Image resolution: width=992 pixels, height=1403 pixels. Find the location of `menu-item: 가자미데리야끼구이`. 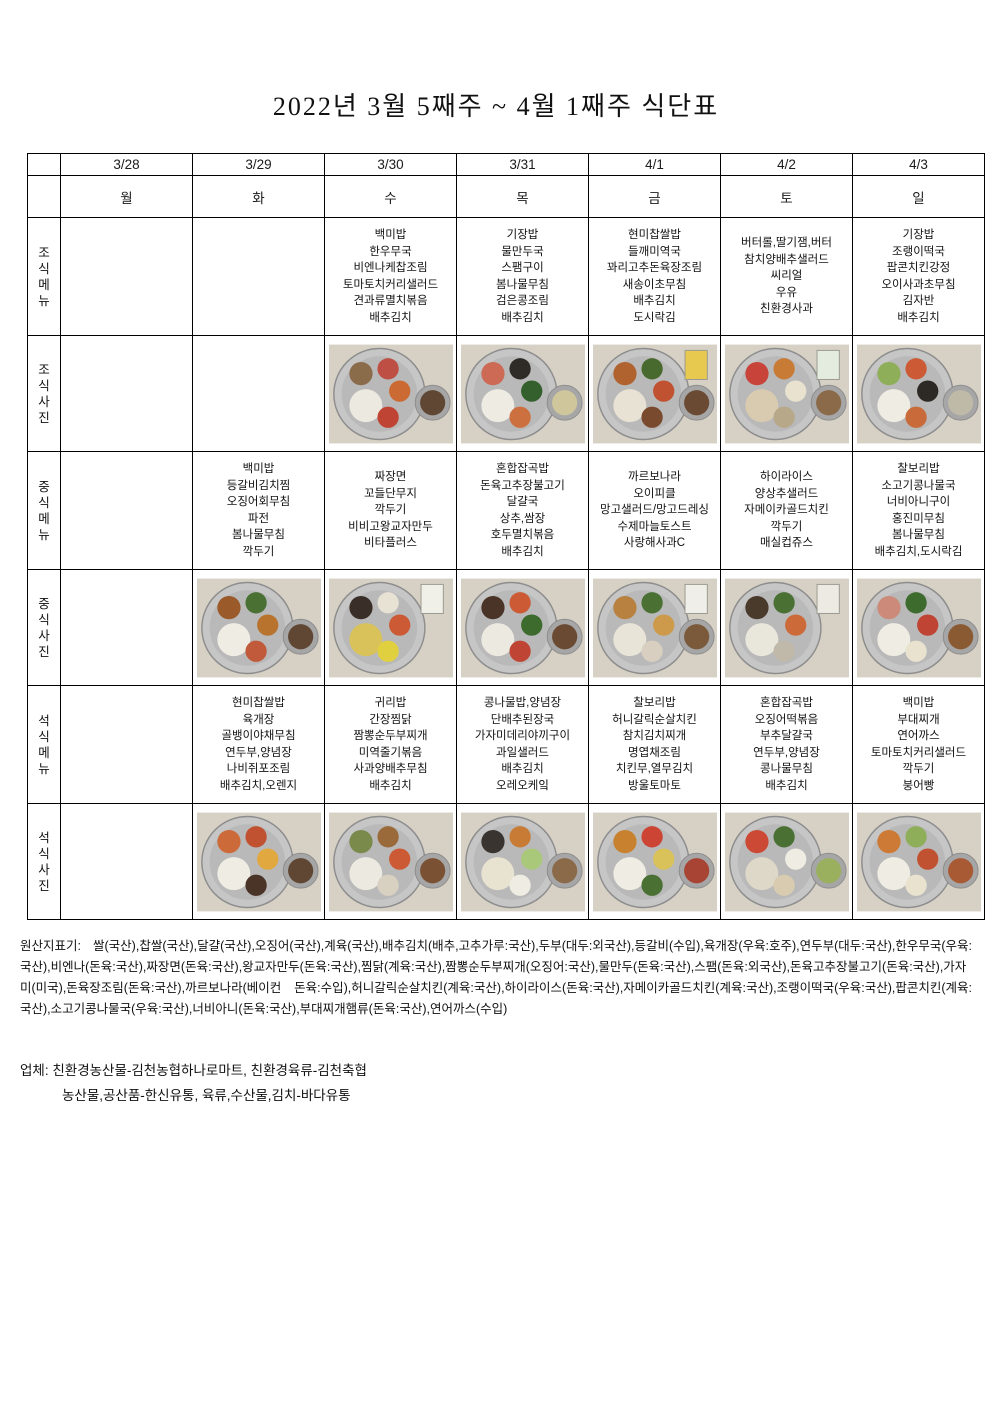

menu-item: 가자미데리야끼구이 is located at coordinates (522, 736).